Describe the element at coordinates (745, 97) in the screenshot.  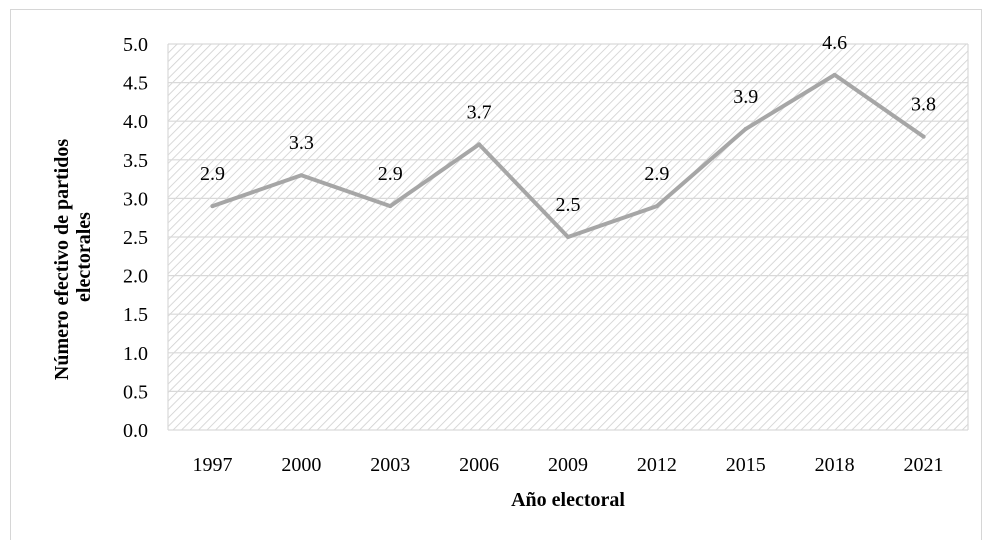
I see `data-label: 3.9` at that location.